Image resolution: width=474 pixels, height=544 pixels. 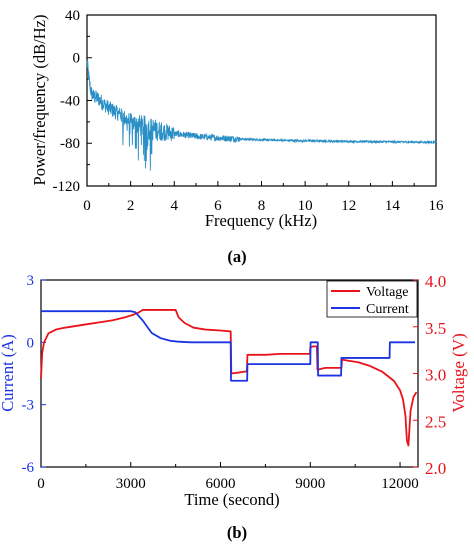 I want to click on panel-a-x-tick-6: 12, so click(x=348, y=206).